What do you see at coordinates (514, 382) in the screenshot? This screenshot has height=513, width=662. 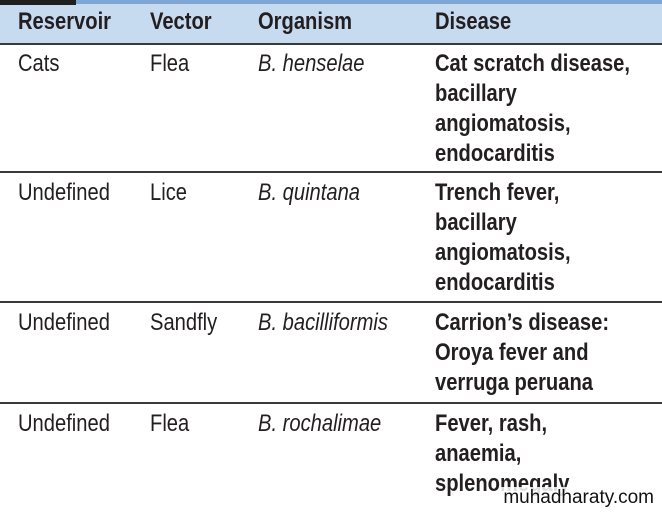 I see `disease-line: verruga peruana` at bounding box center [514, 382].